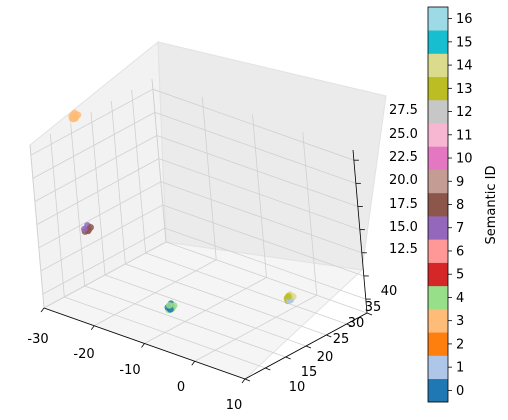  What do you see at coordinates (403, 134) in the screenshot?
I see `z-tick-label: 25.0` at bounding box center [403, 134].